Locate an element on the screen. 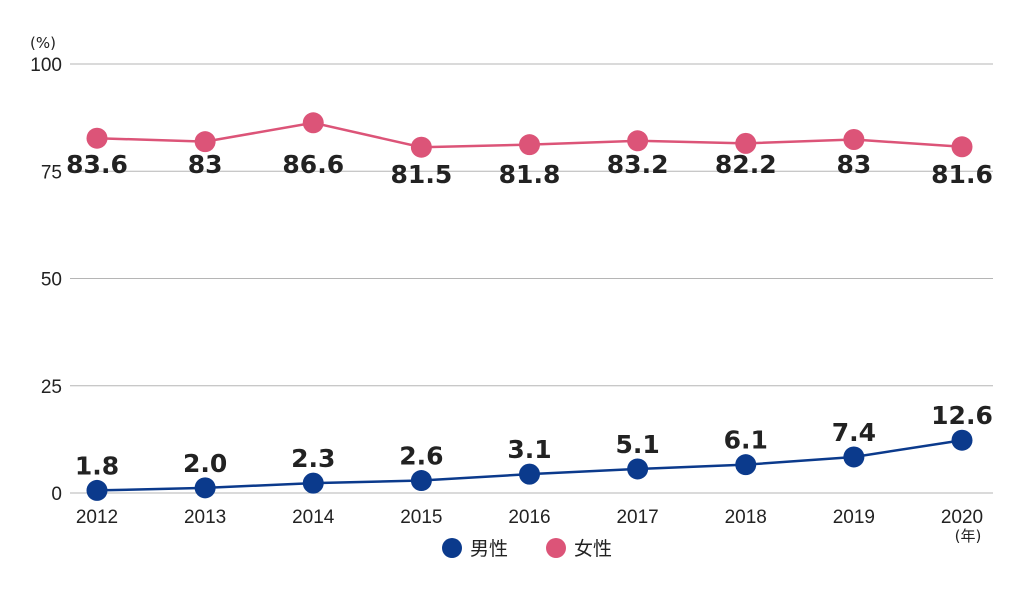 This screenshot has height=590, width=1020. data-label: 81.6 is located at coordinates (962, 174).